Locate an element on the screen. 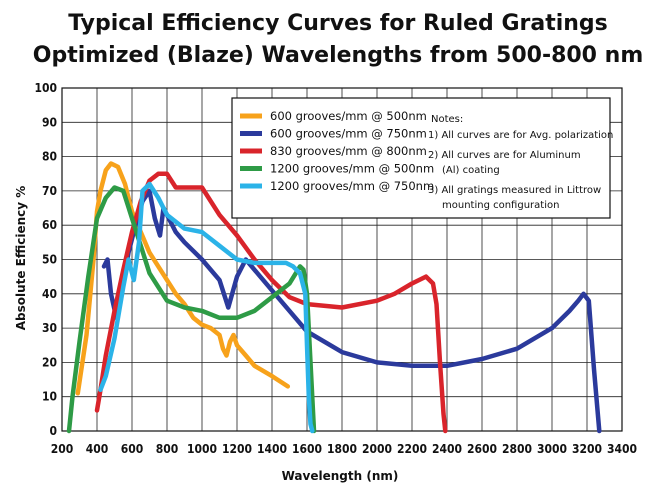 The height and width of the screenshot is (484, 655). x-tick-label: 600 is located at coordinates (132, 449).